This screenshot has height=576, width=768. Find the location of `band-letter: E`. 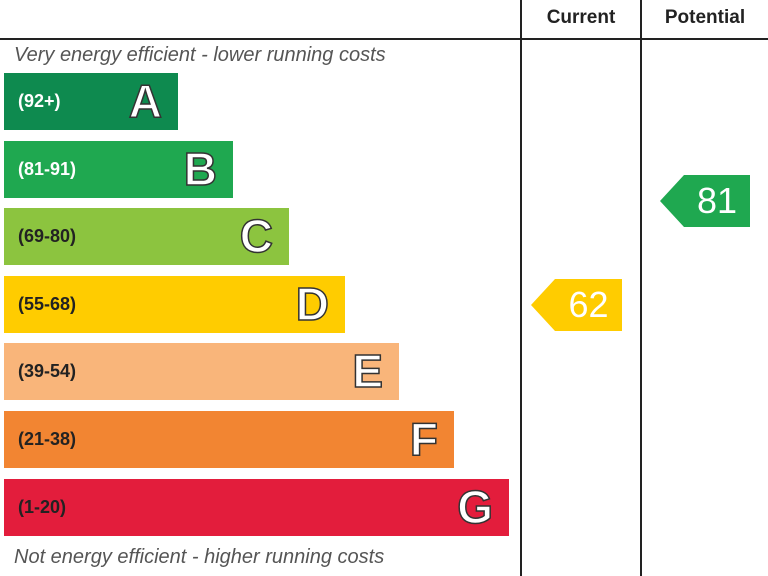

band-letter: E is located at coordinates (368, 371).